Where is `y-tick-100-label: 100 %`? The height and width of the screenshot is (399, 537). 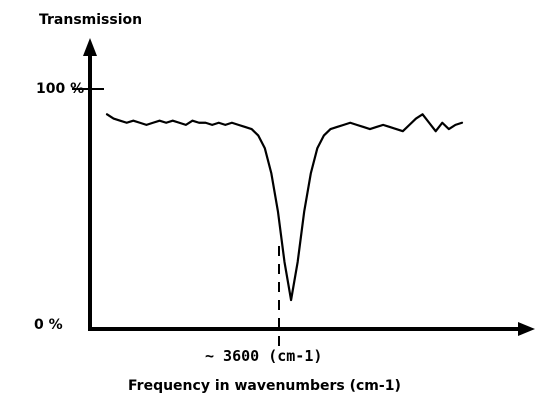 y-tick-100-label: 100 % is located at coordinates (60, 89).